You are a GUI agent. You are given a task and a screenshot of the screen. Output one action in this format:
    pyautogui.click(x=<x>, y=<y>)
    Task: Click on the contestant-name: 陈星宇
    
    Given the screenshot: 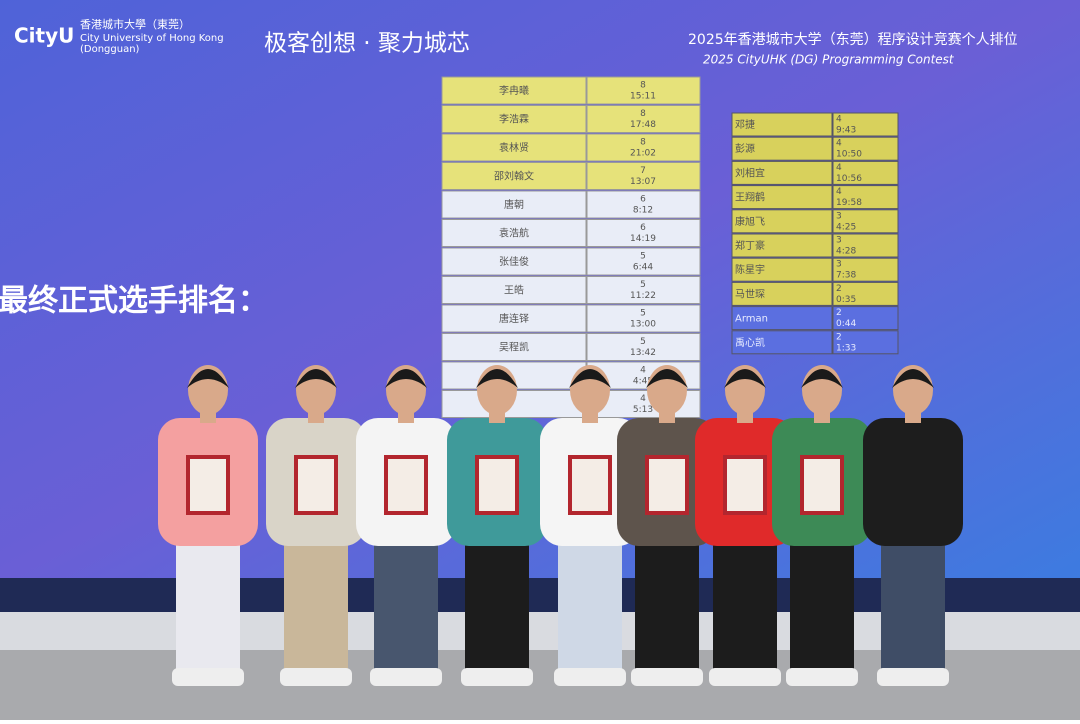 What is the action you would take?
    pyautogui.click(x=750, y=269)
    